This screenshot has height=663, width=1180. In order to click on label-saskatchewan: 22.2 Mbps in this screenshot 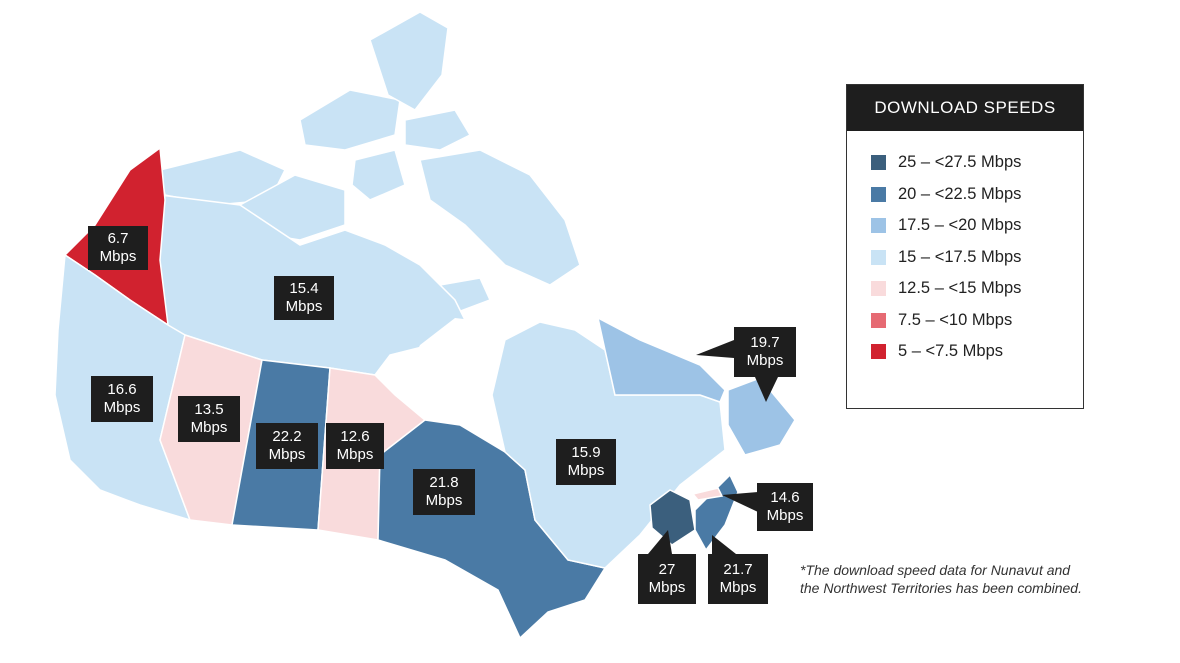, I will do `click(287, 446)`.